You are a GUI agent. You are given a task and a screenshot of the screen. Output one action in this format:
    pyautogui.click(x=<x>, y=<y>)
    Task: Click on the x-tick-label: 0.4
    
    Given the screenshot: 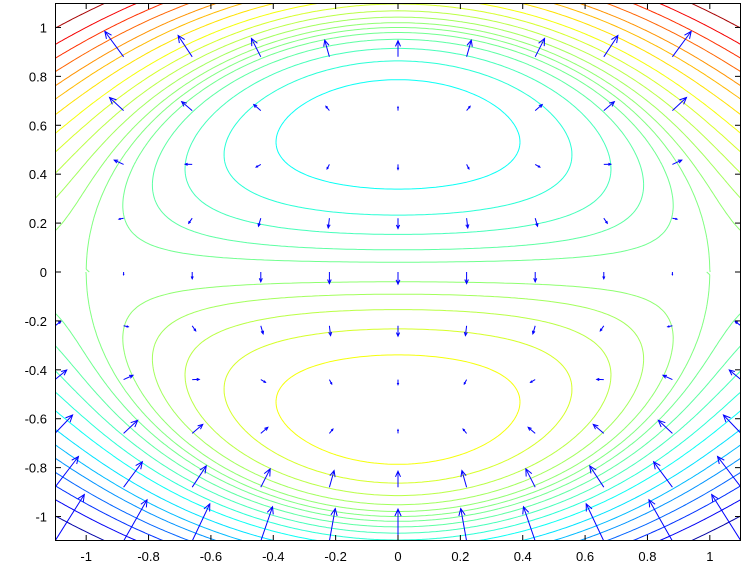 What is the action you would take?
    pyautogui.click(x=523, y=556)
    